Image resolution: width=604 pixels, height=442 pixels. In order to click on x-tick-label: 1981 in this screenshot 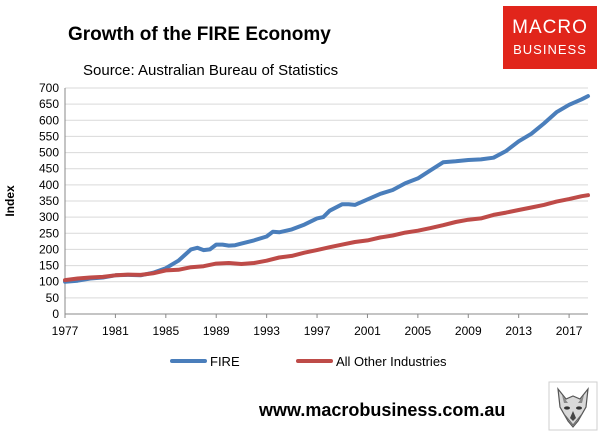, I will do `click(115, 331)`.